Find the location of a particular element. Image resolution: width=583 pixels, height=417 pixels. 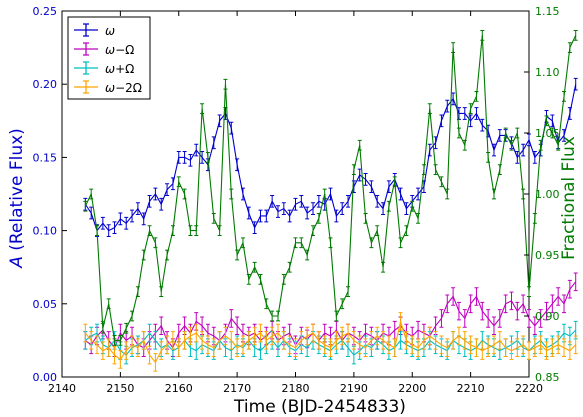

legend-label-3: ω−2Ω is located at coordinates (123, 88).